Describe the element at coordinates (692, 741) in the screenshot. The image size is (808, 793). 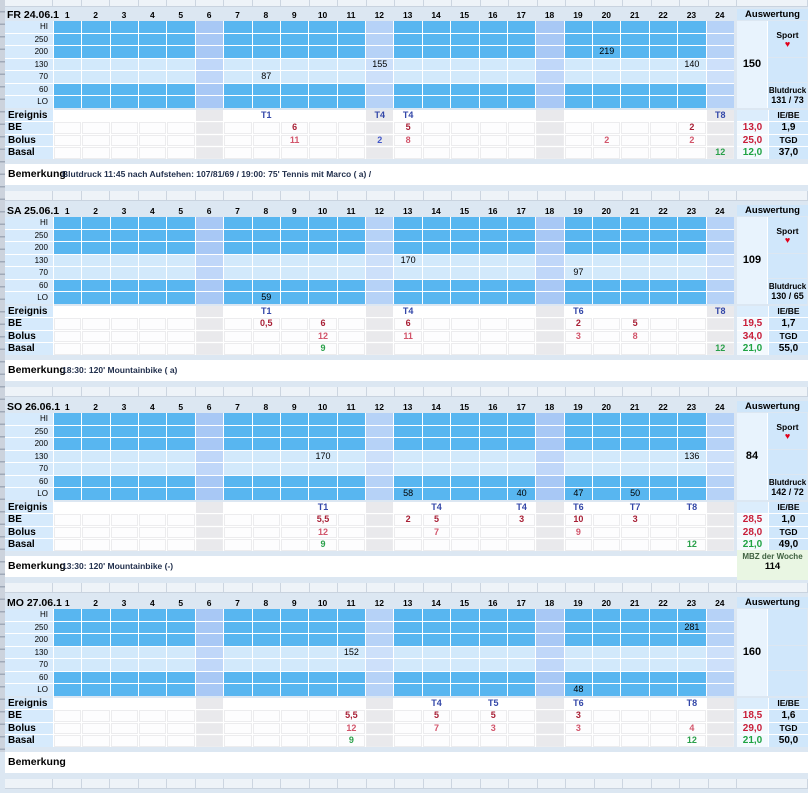
I see `basal-cell: 12` at that location.